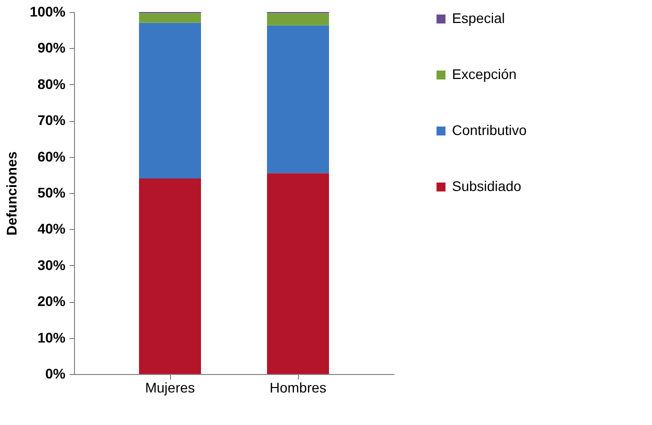 The width and height of the screenshot is (652, 425). I want to click on y-tick-label: 20%, so click(51, 301).